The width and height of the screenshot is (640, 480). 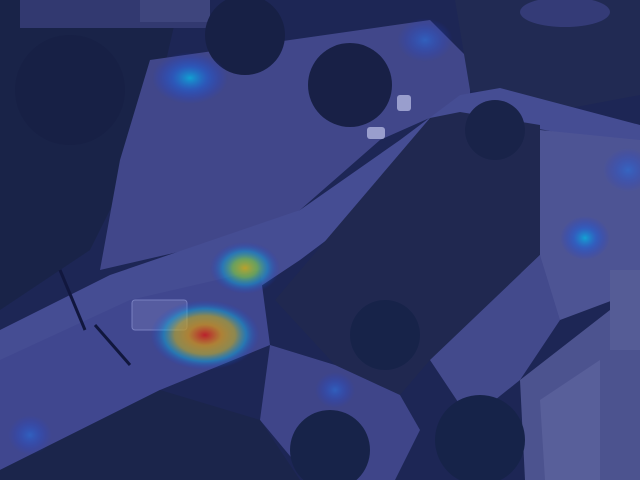 What do you see at coordinates (495, 130) in the screenshot?
I see `tree-right` at bounding box center [495, 130].